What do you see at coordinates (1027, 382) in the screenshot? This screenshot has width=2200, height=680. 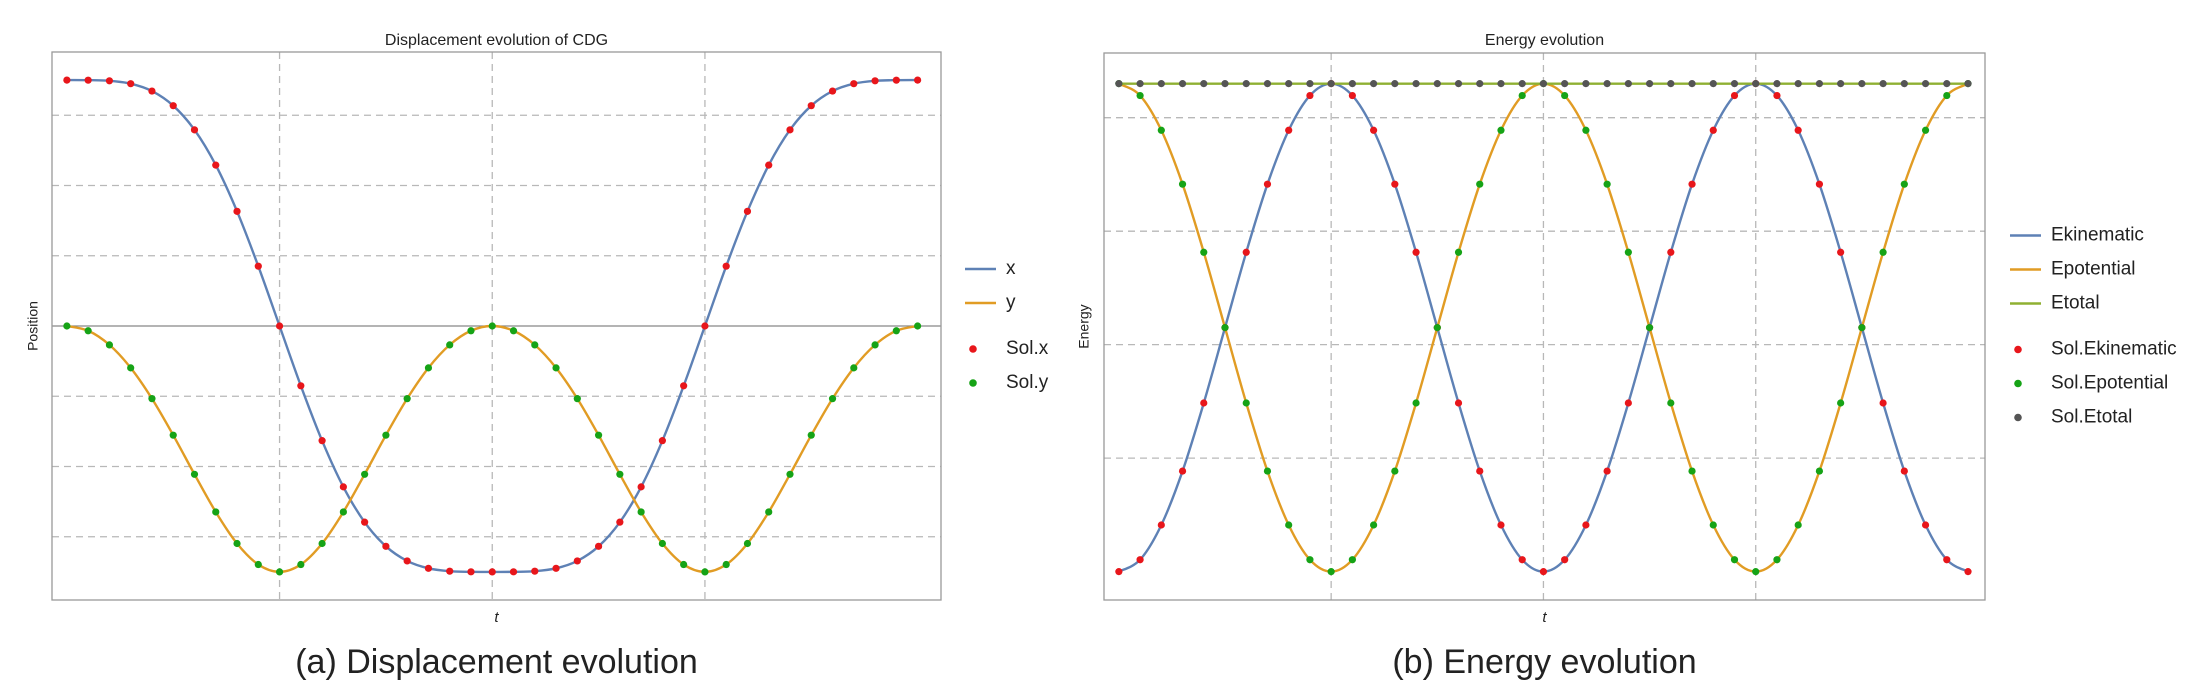 I see `legend-label: Sol.y` at bounding box center [1027, 382].